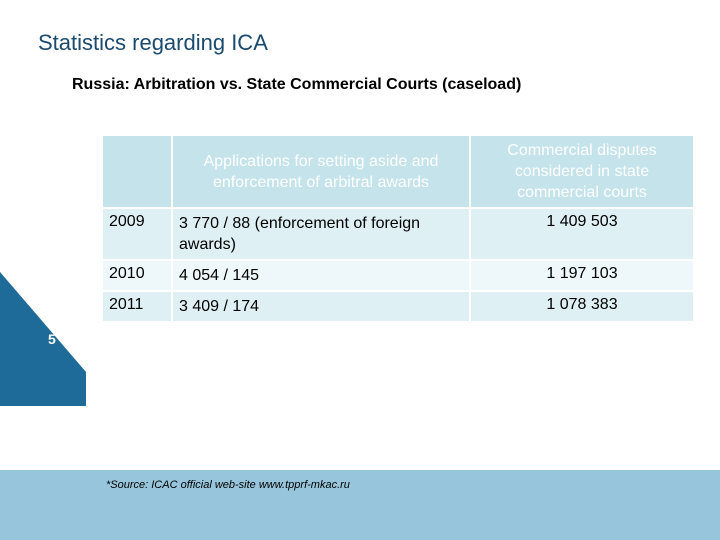  Describe the element at coordinates (137, 171) in the screenshot. I see `header-cell-year` at that location.